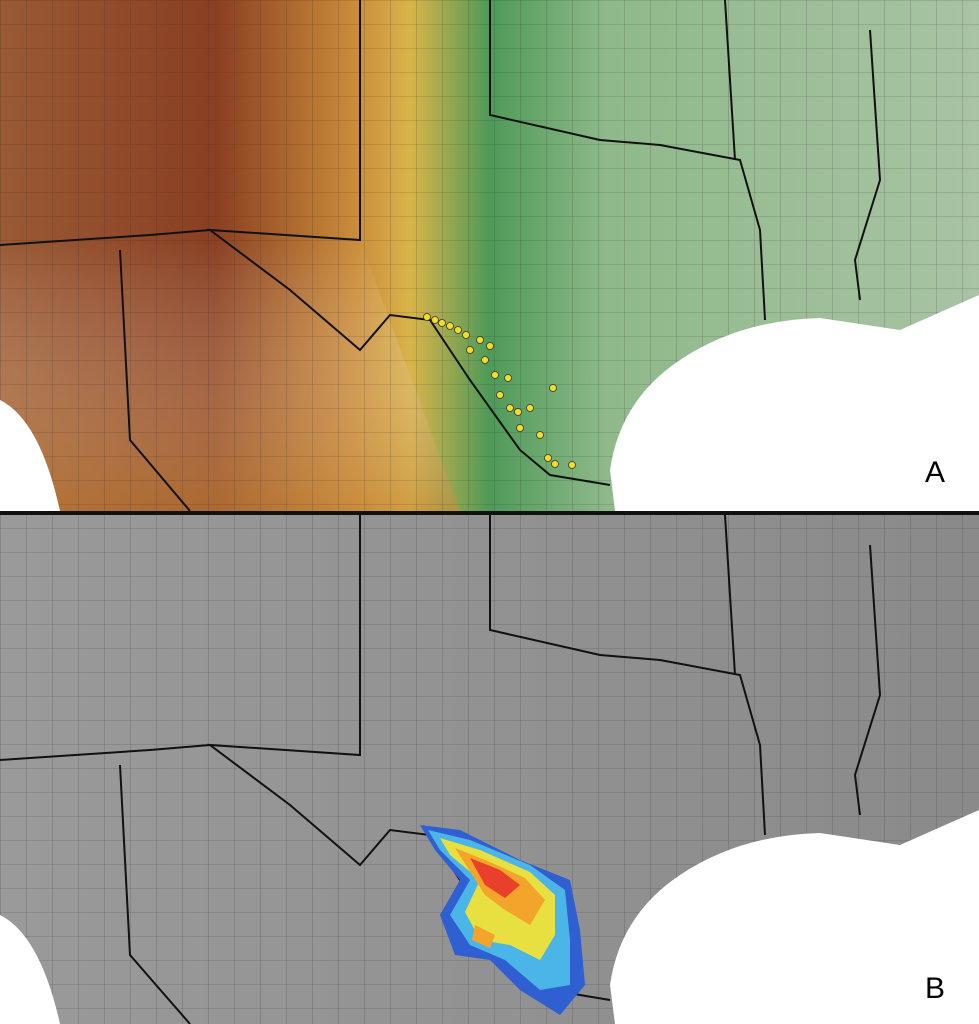  I want to click on suitability-heatmap, so click(502, 920).